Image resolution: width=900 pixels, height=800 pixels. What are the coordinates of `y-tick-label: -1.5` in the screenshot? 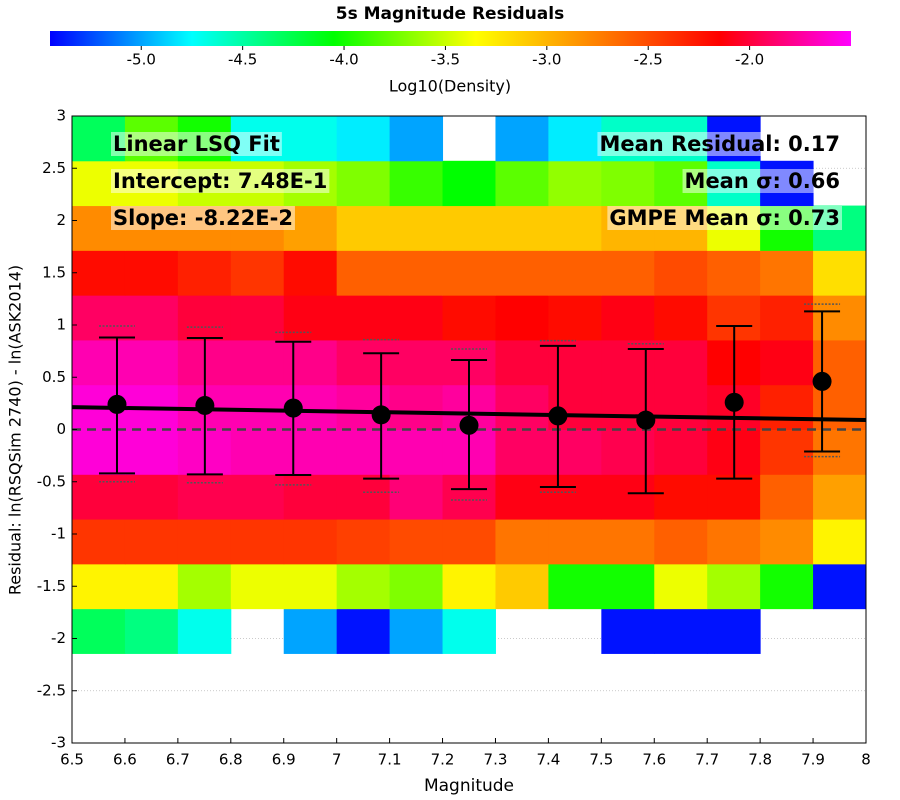 It's located at (51, 586).